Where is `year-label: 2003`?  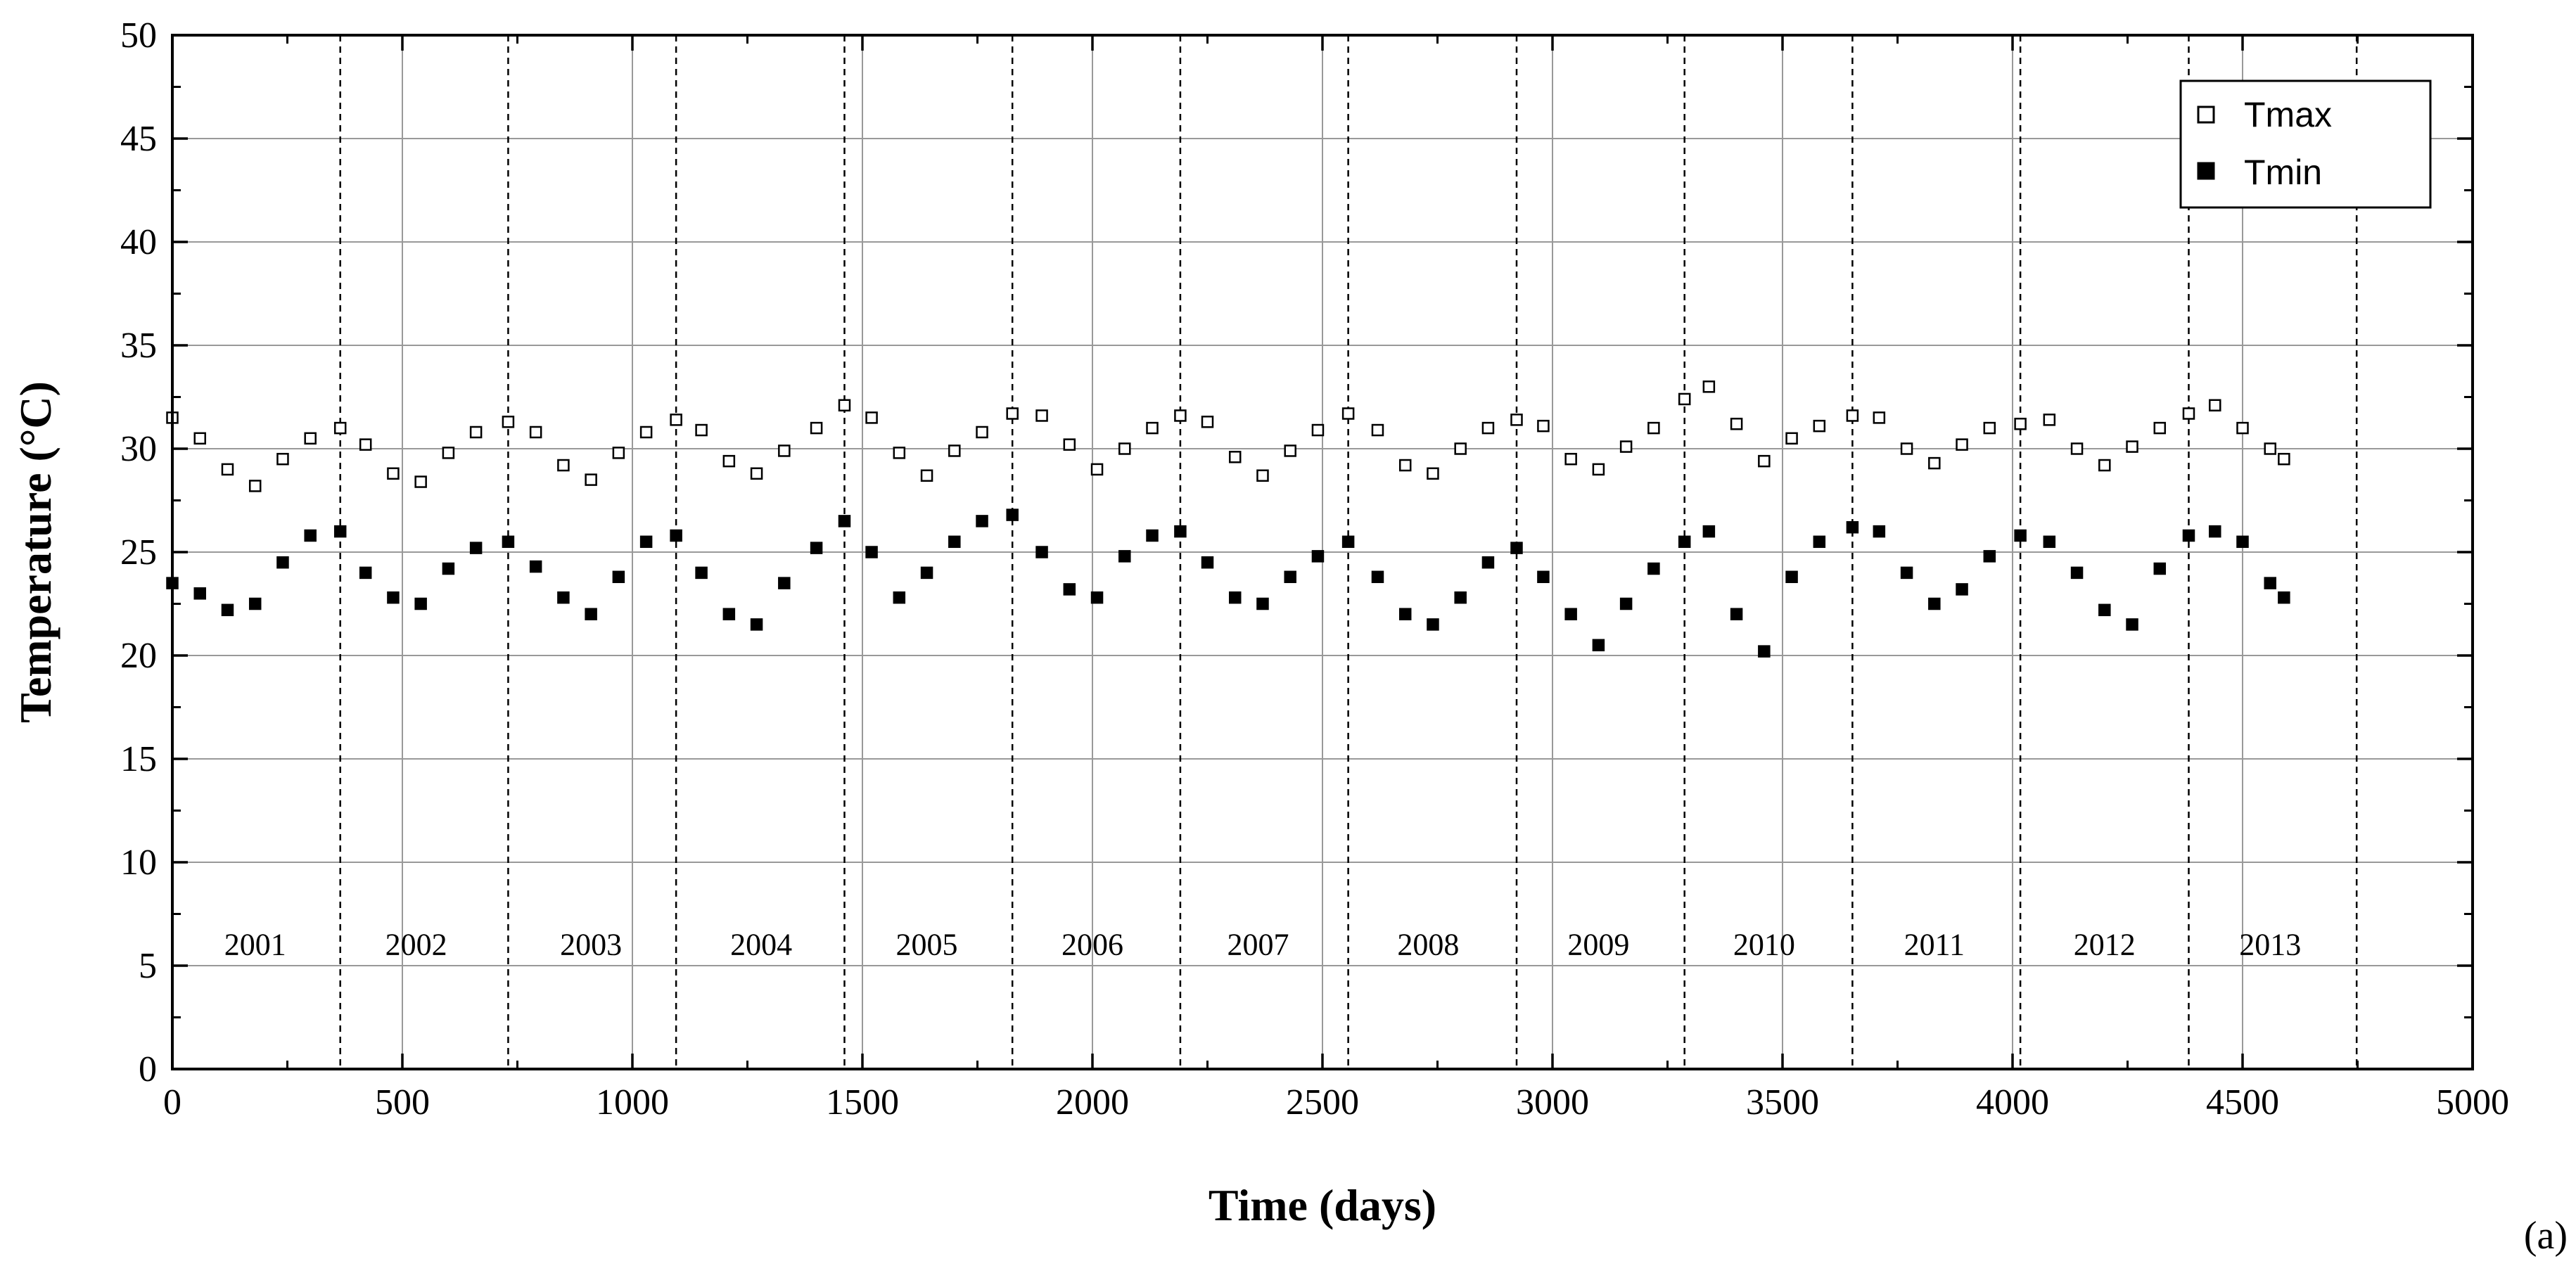 year-label: 2003 is located at coordinates (591, 945).